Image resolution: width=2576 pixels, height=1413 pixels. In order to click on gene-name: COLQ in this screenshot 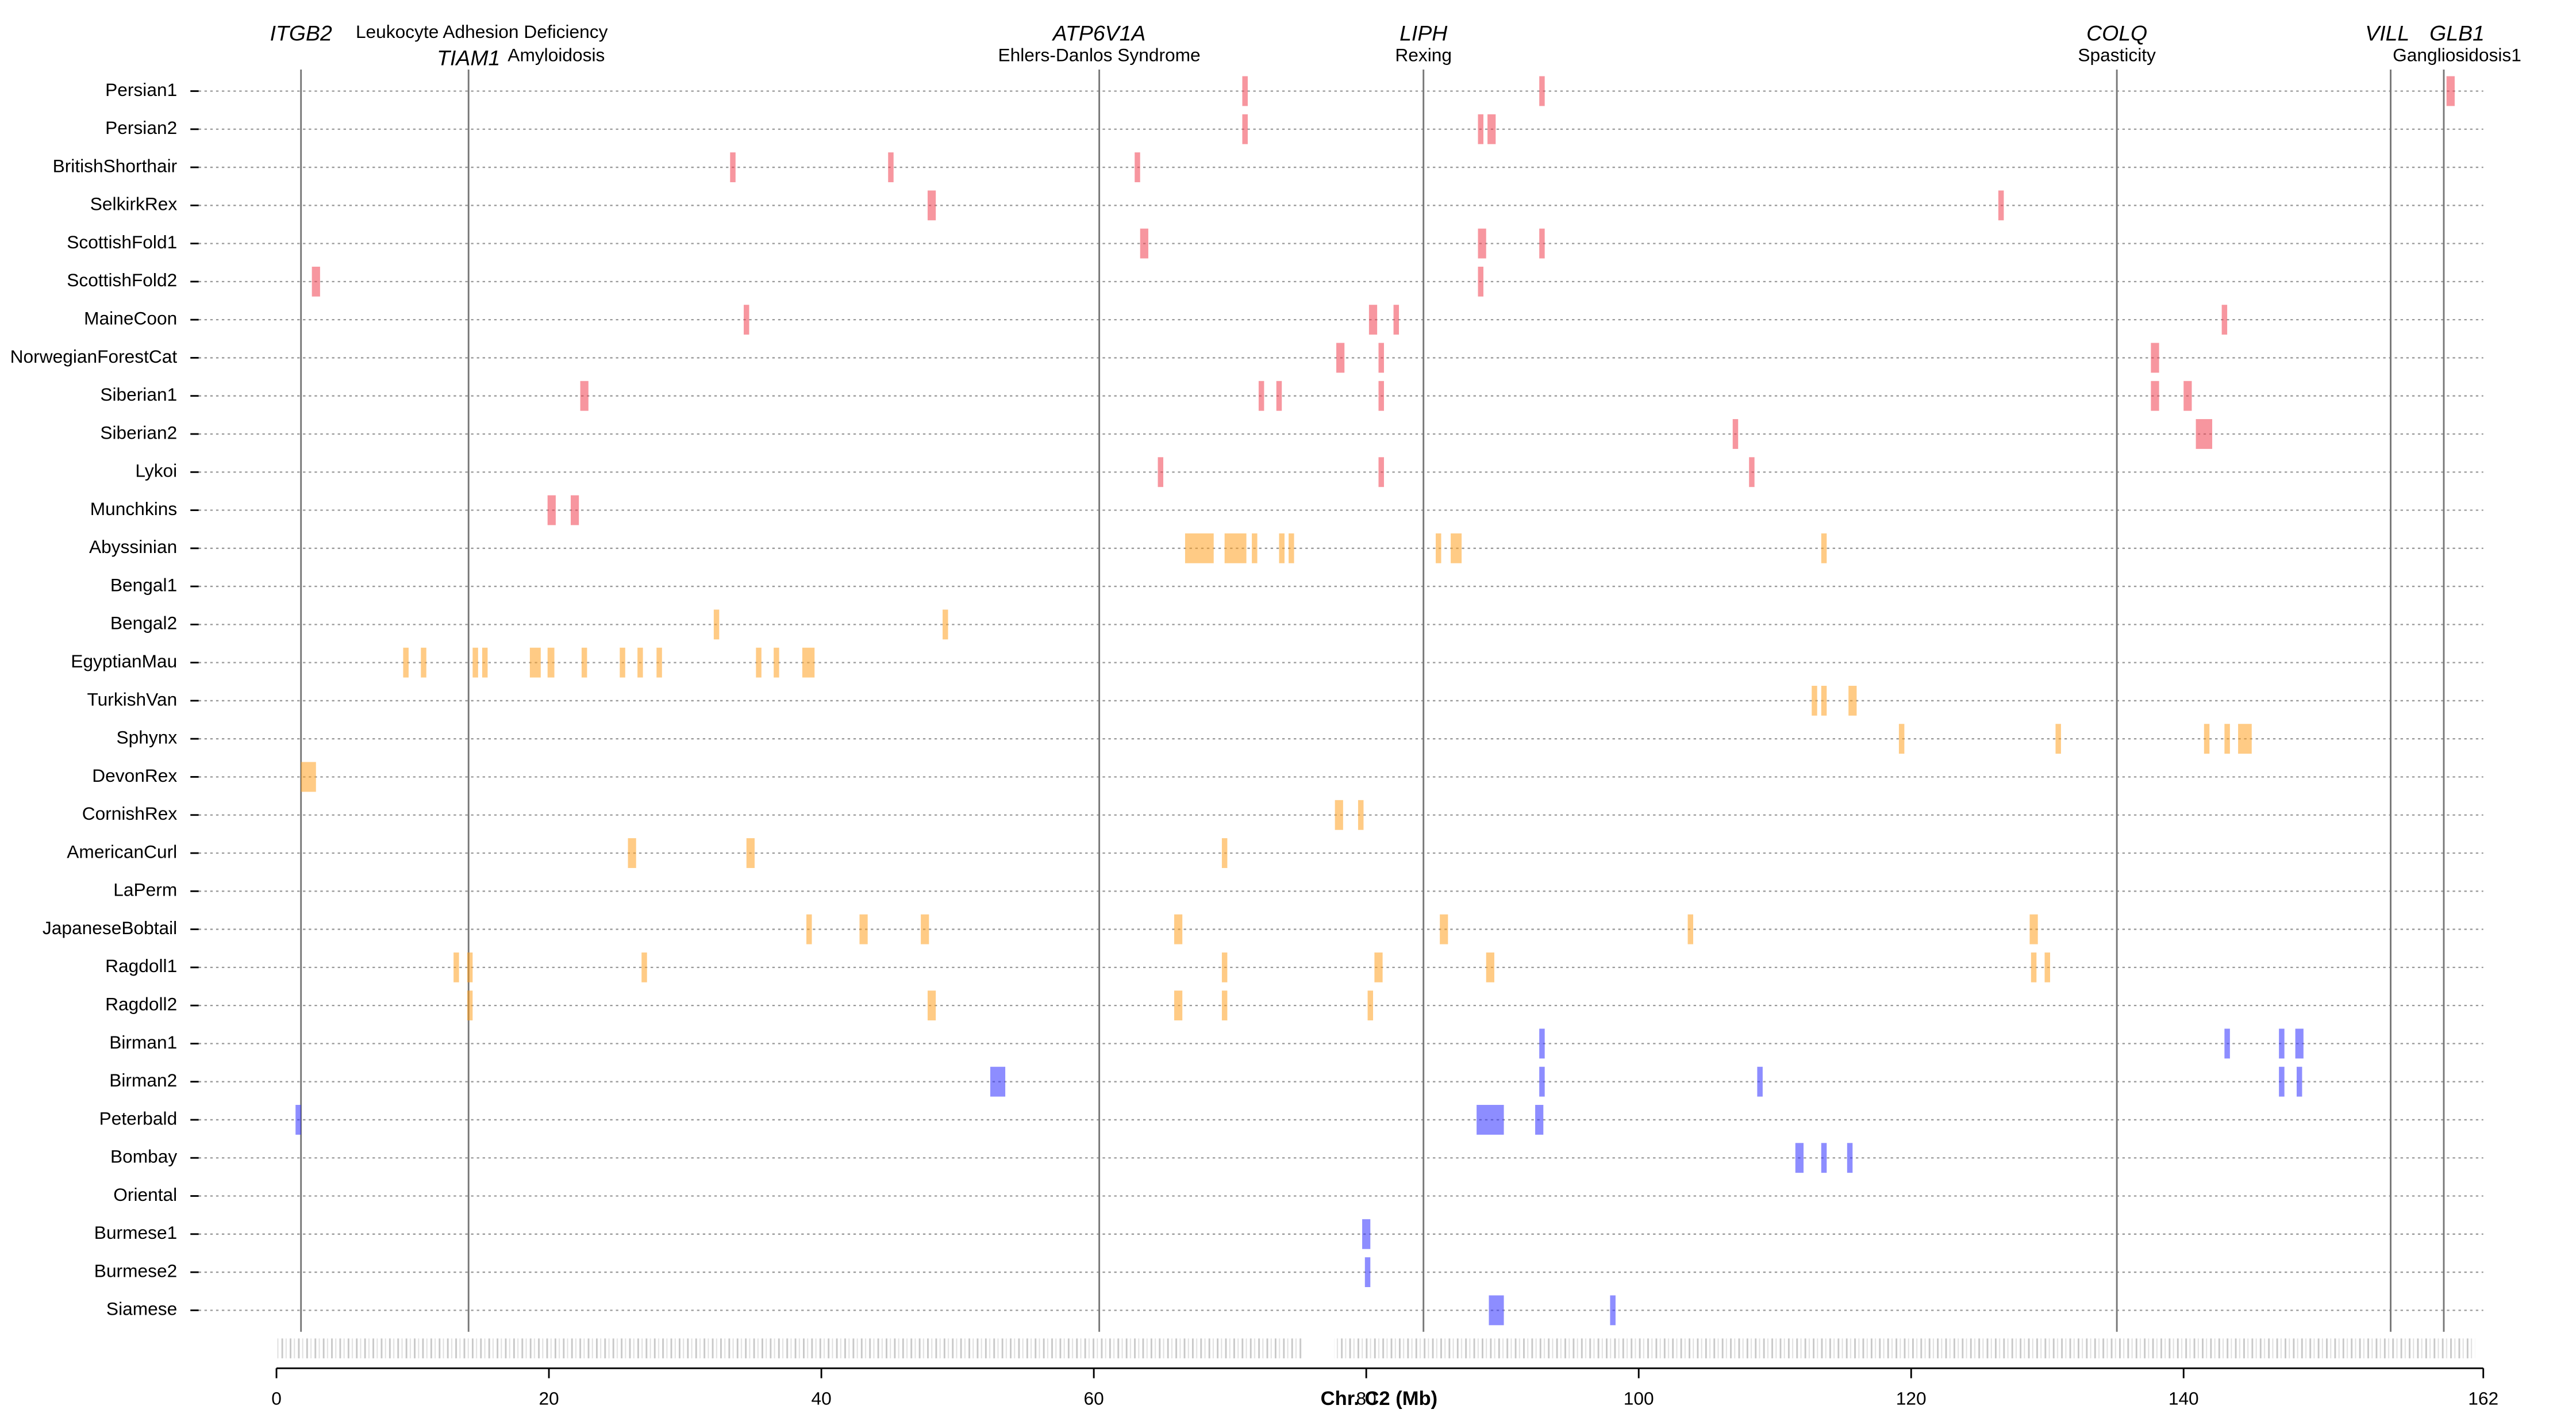, I will do `click(2116, 33)`.